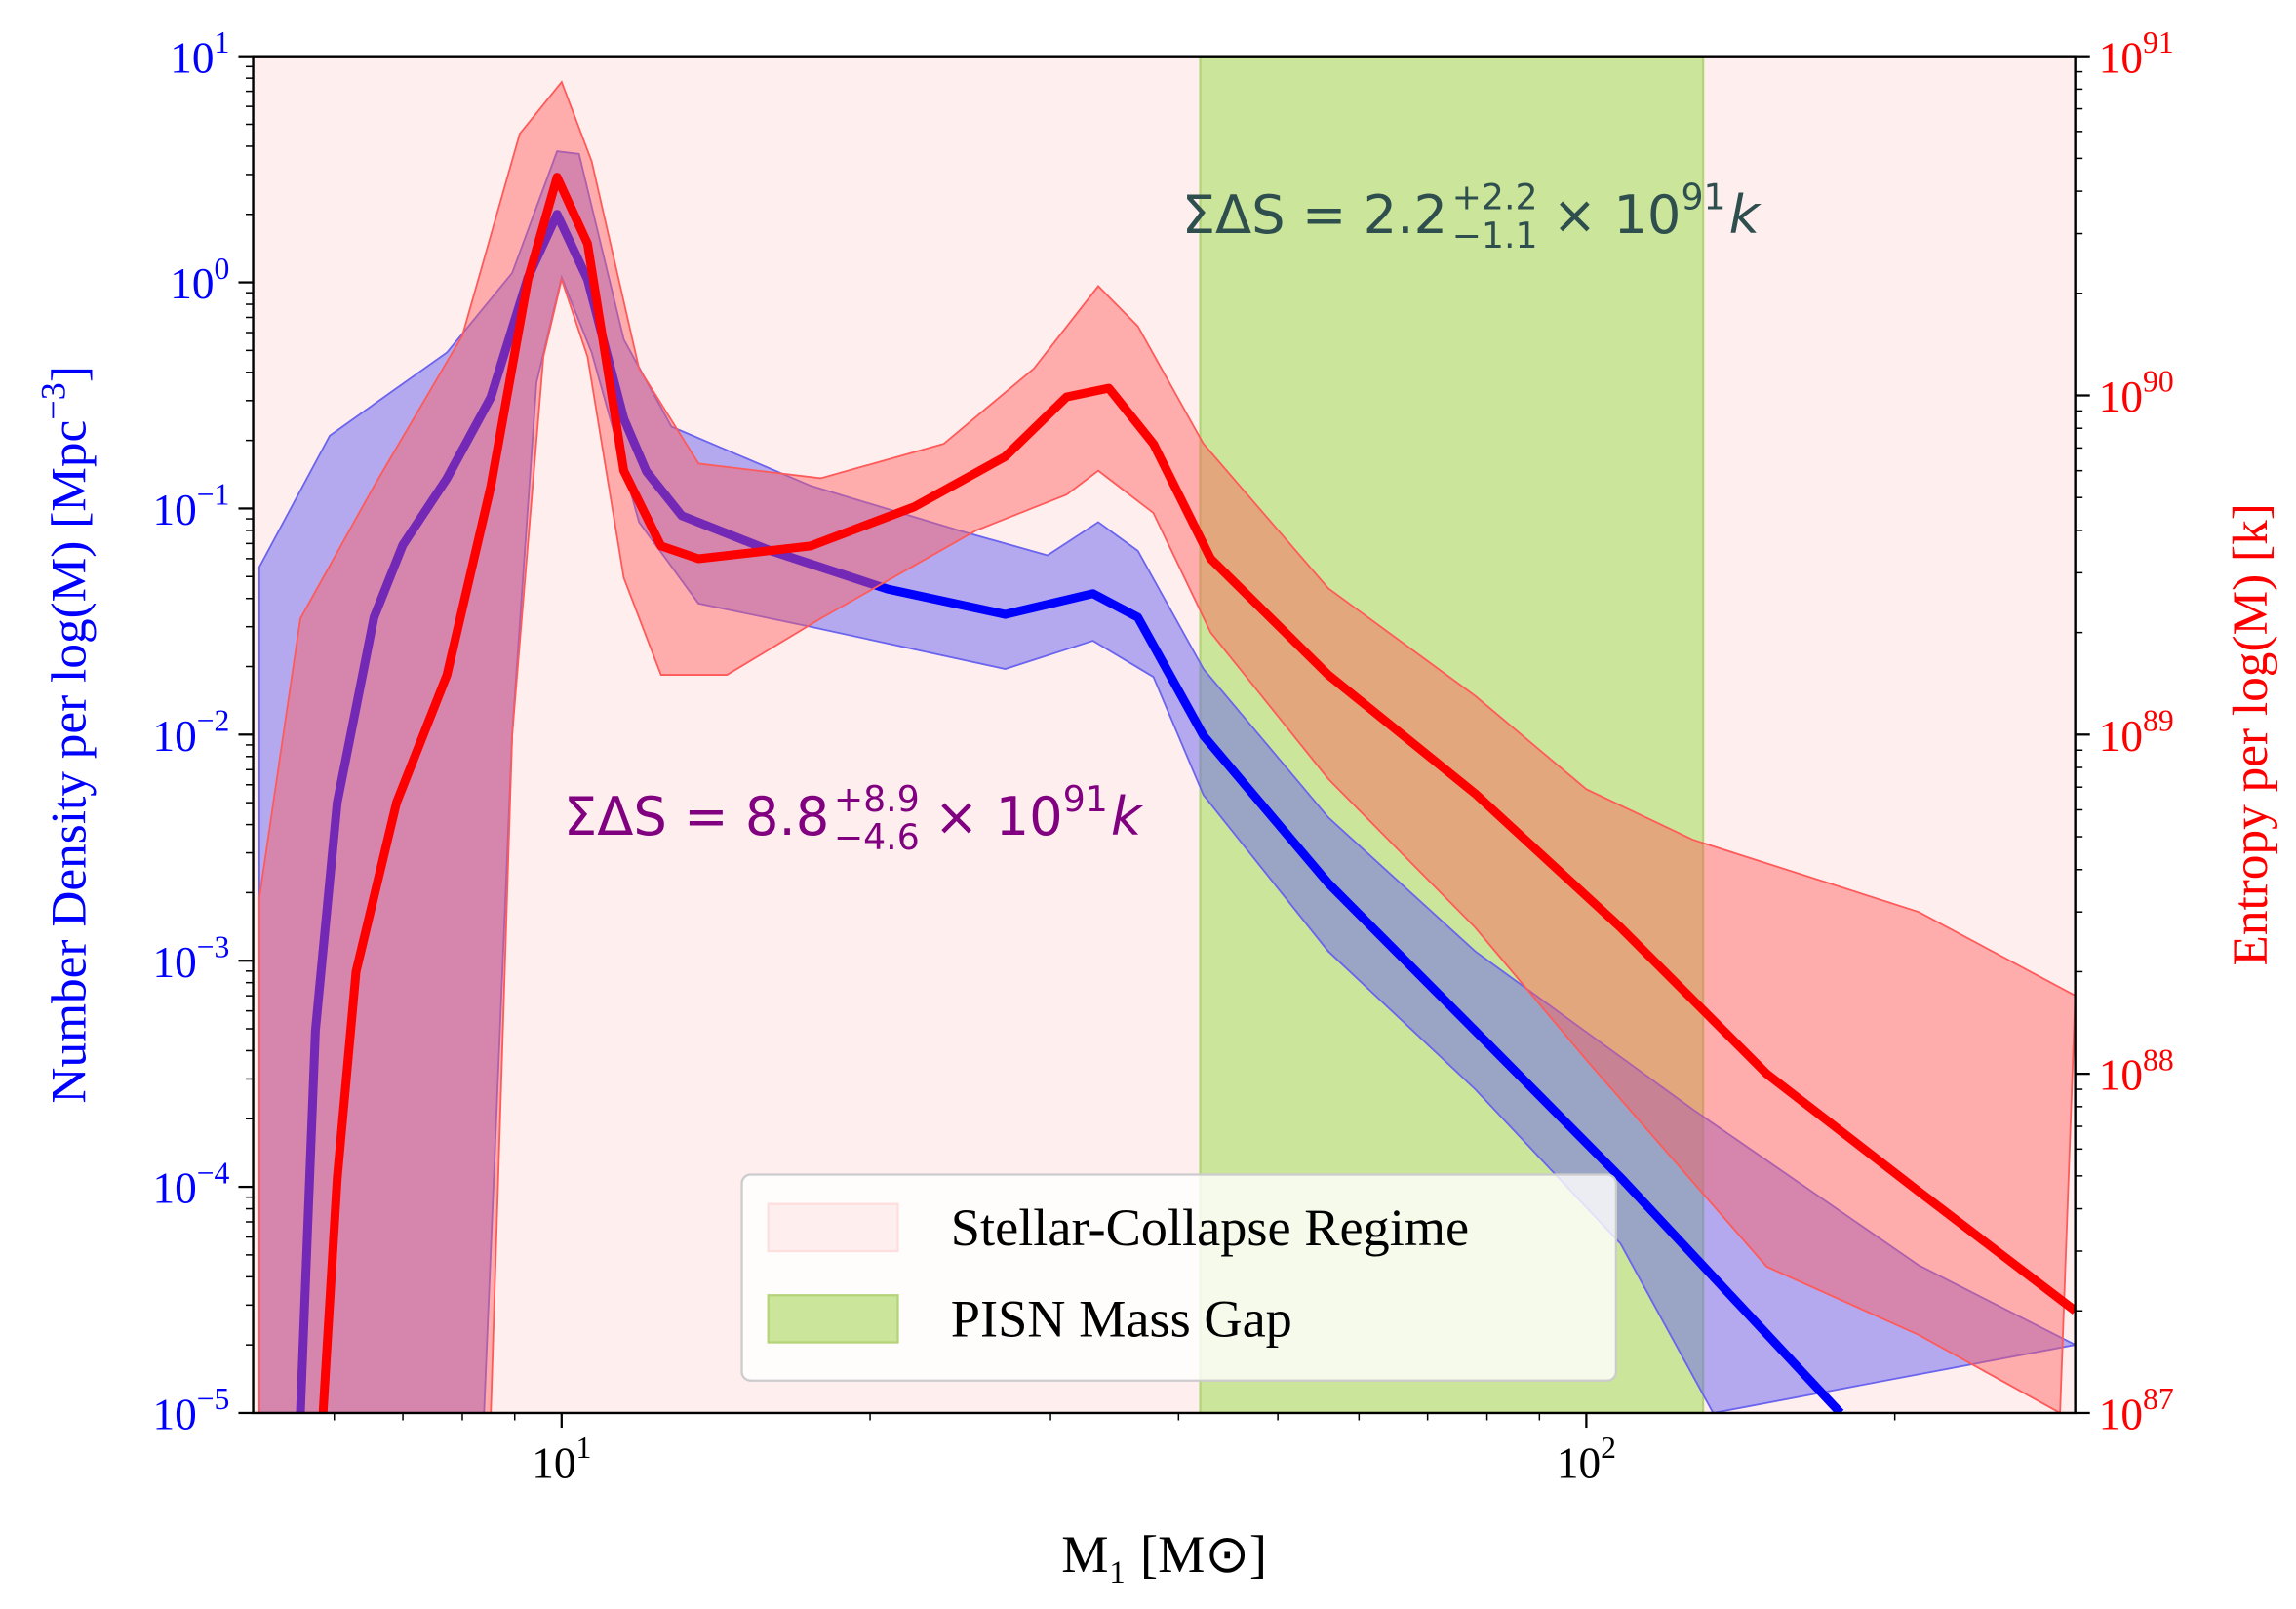  Describe the element at coordinates (1495, 197) in the screenshot. I see `annotation: +2.2` at that location.